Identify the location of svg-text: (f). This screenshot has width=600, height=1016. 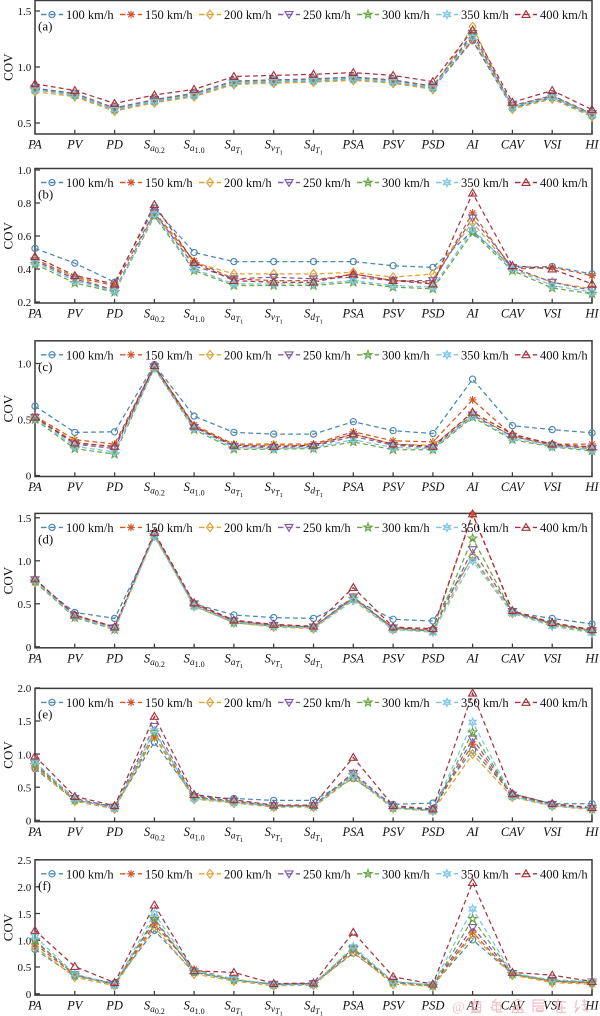
(44, 885).